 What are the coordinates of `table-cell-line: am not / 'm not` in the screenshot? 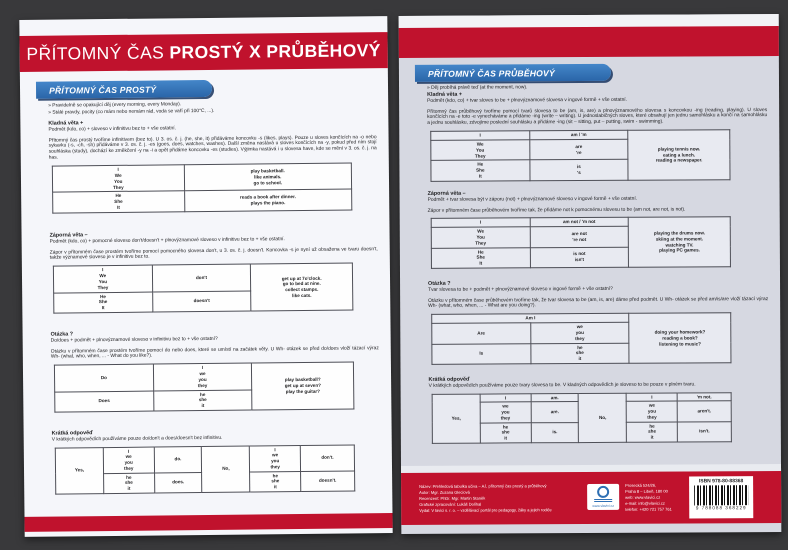 It's located at (579, 222).